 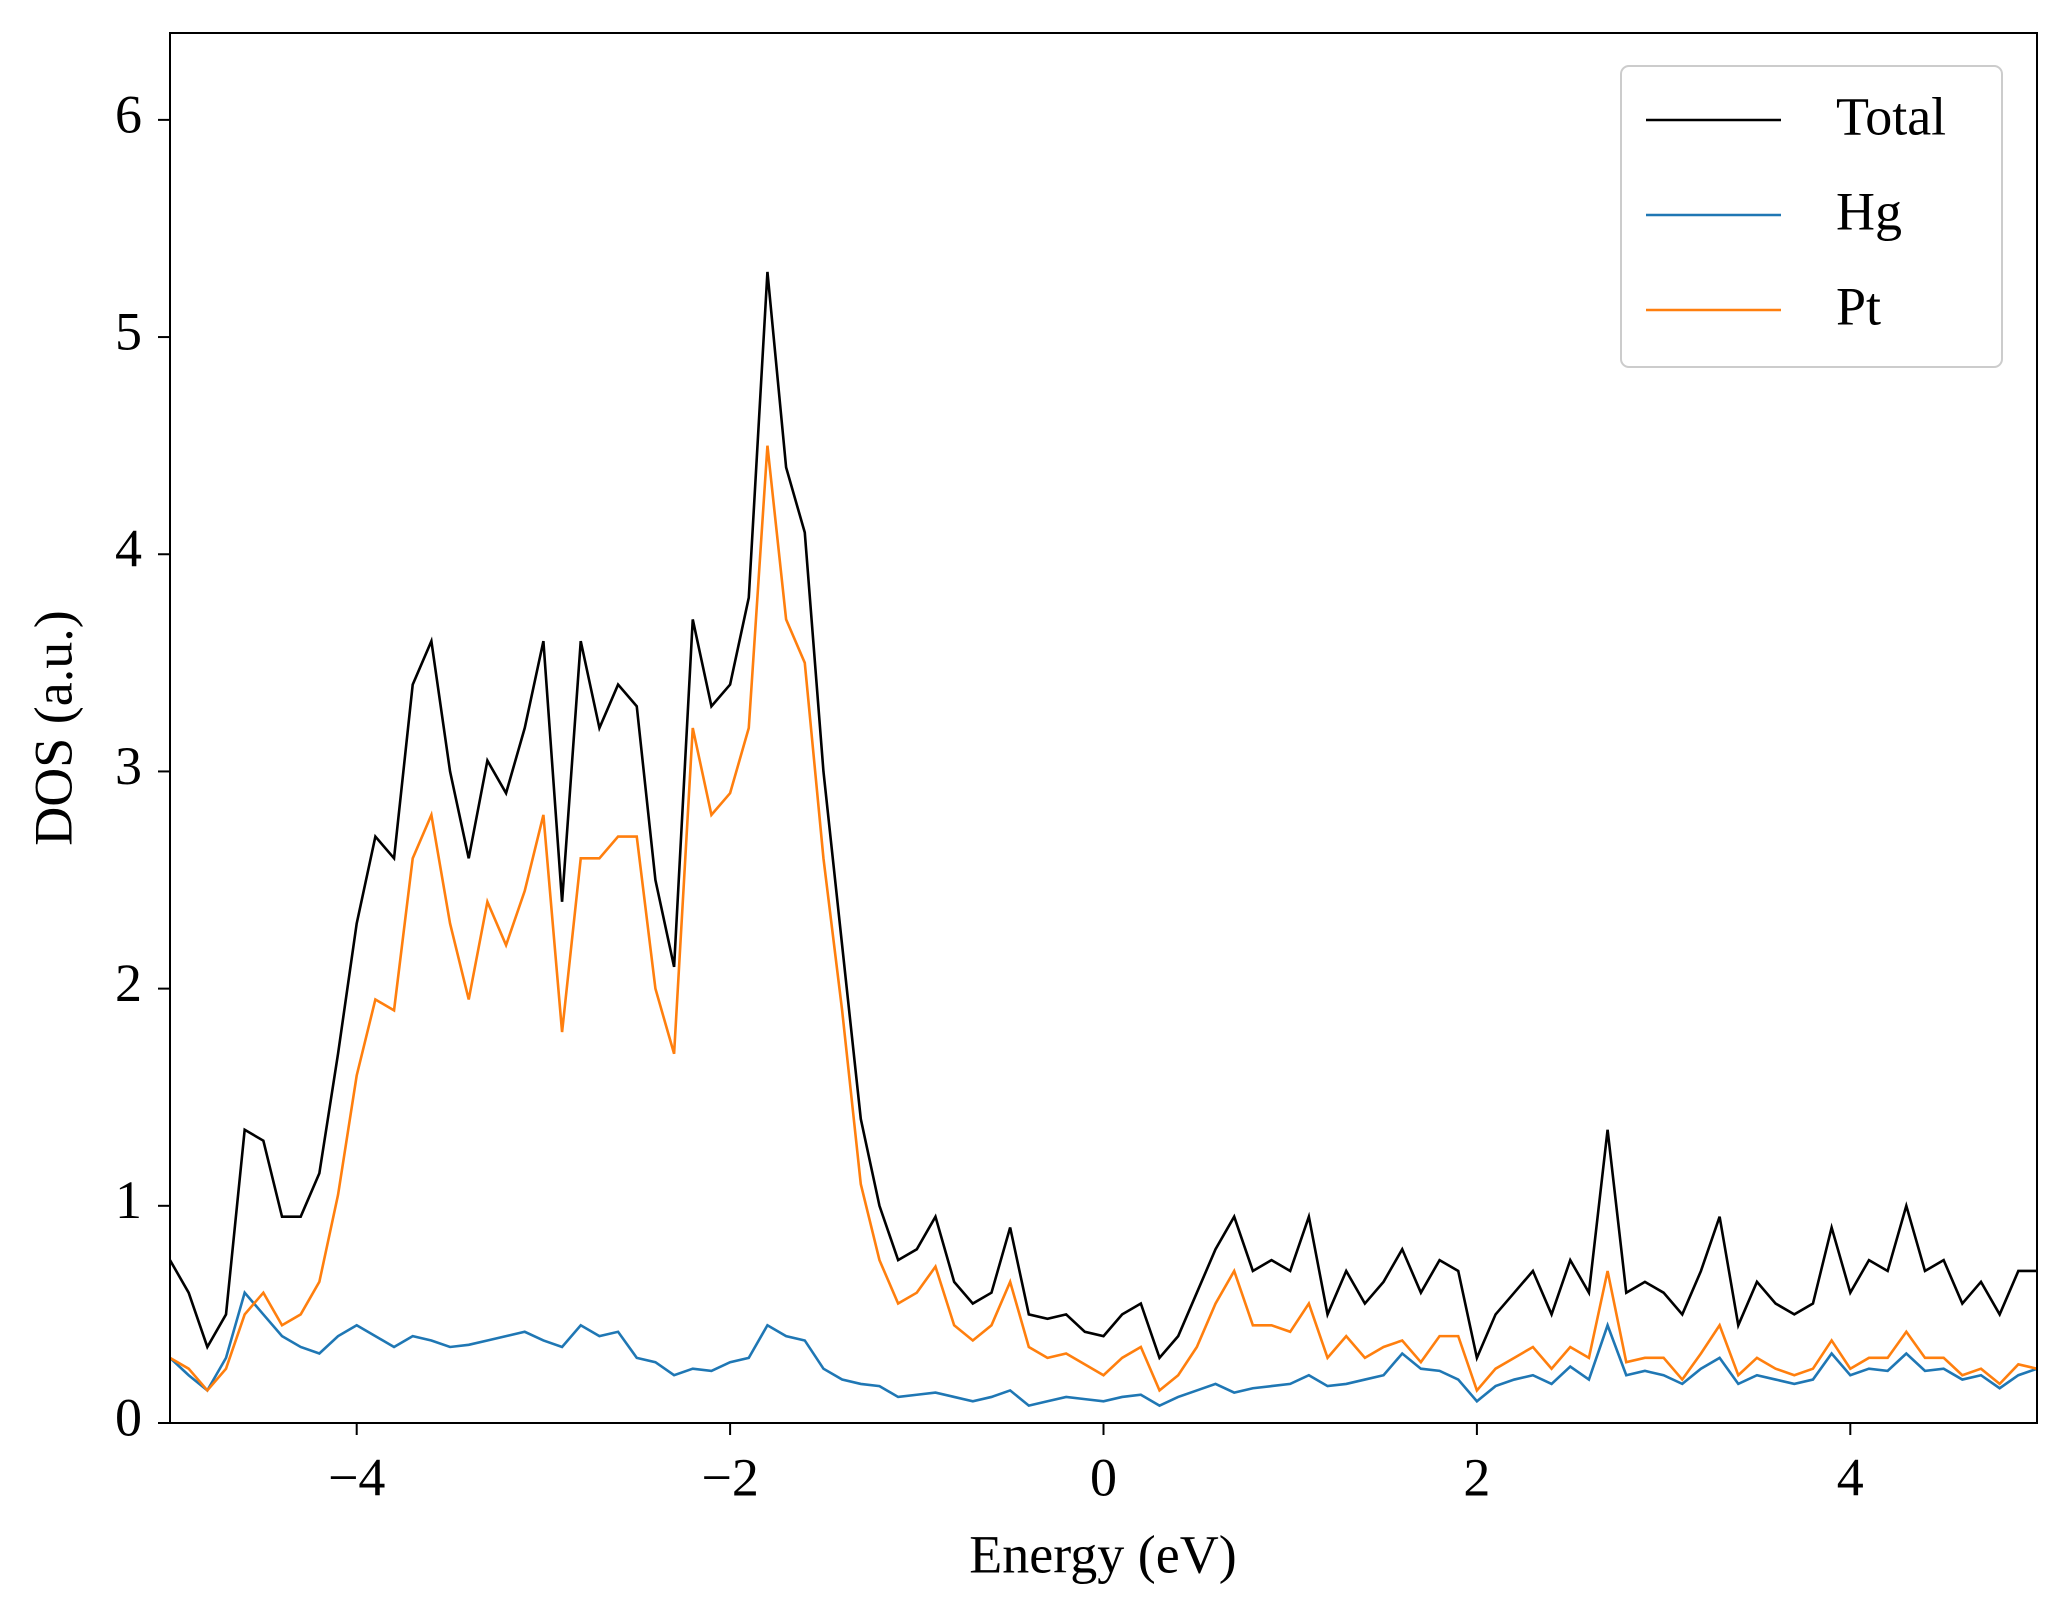 I want to click on legend-label: Total, so click(x=1891, y=116).